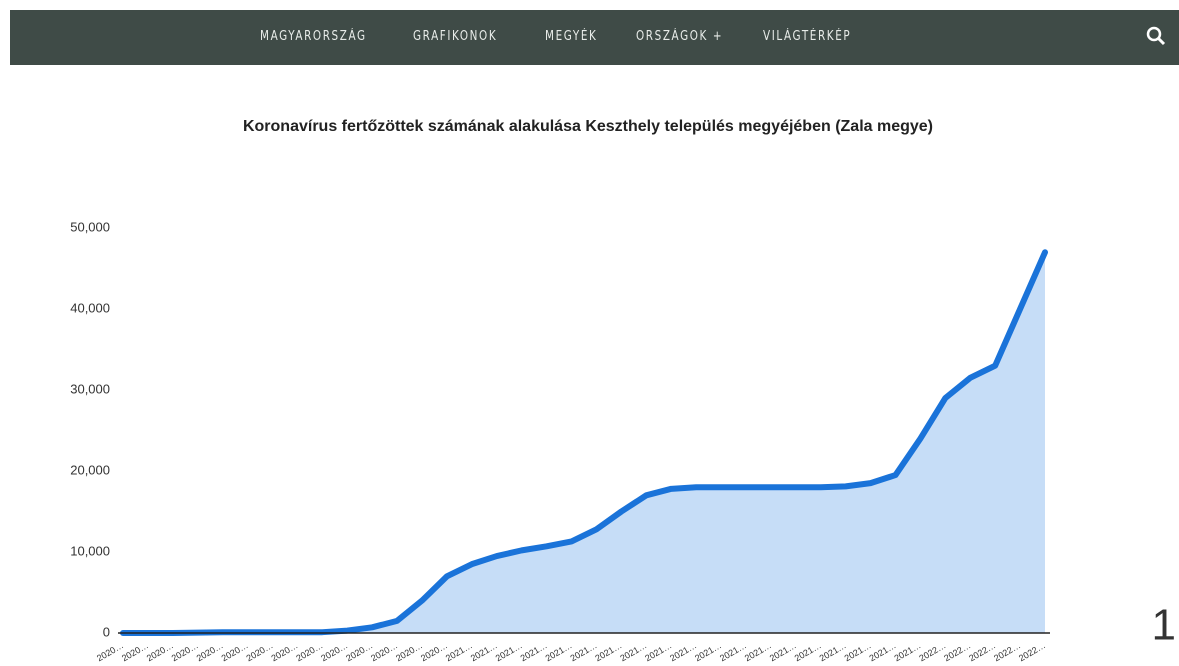 The height and width of the screenshot is (666, 1179). I want to click on nav-link: MAGYARORSZÁG, so click(313, 36).